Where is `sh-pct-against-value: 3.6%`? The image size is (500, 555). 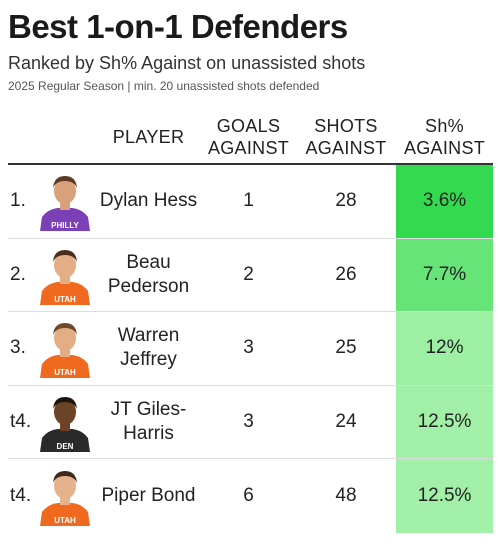
sh-pct-against-value: 3.6% is located at coordinates (444, 201).